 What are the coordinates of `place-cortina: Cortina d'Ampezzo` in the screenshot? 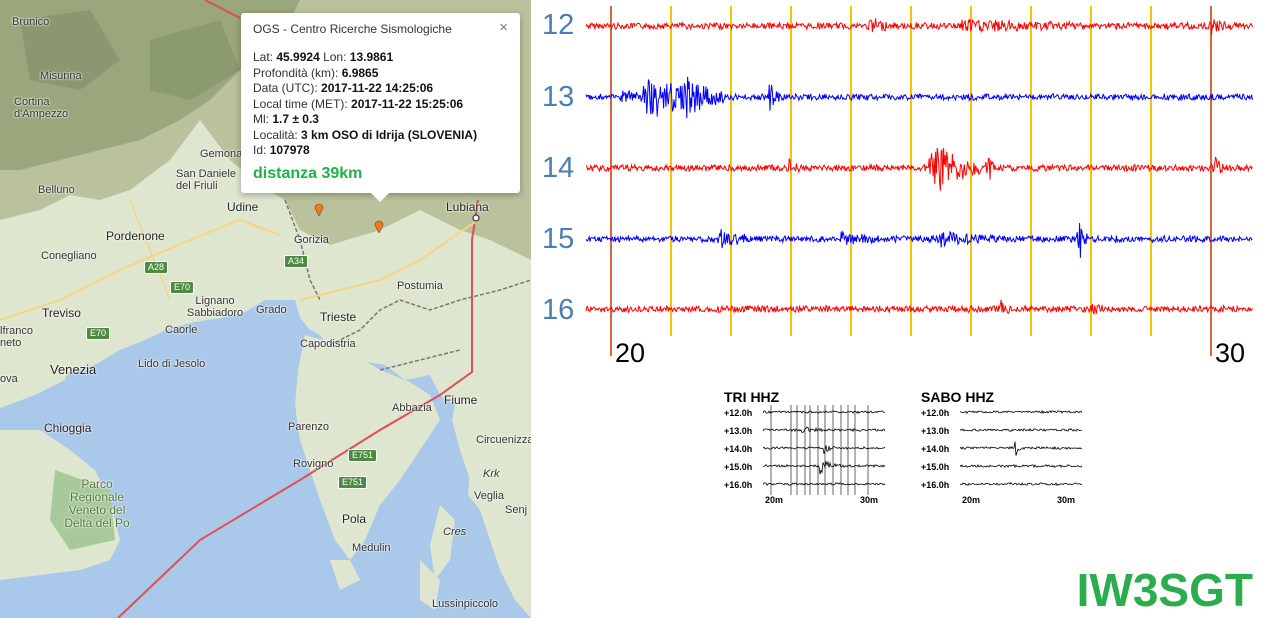 It's located at (41, 108).